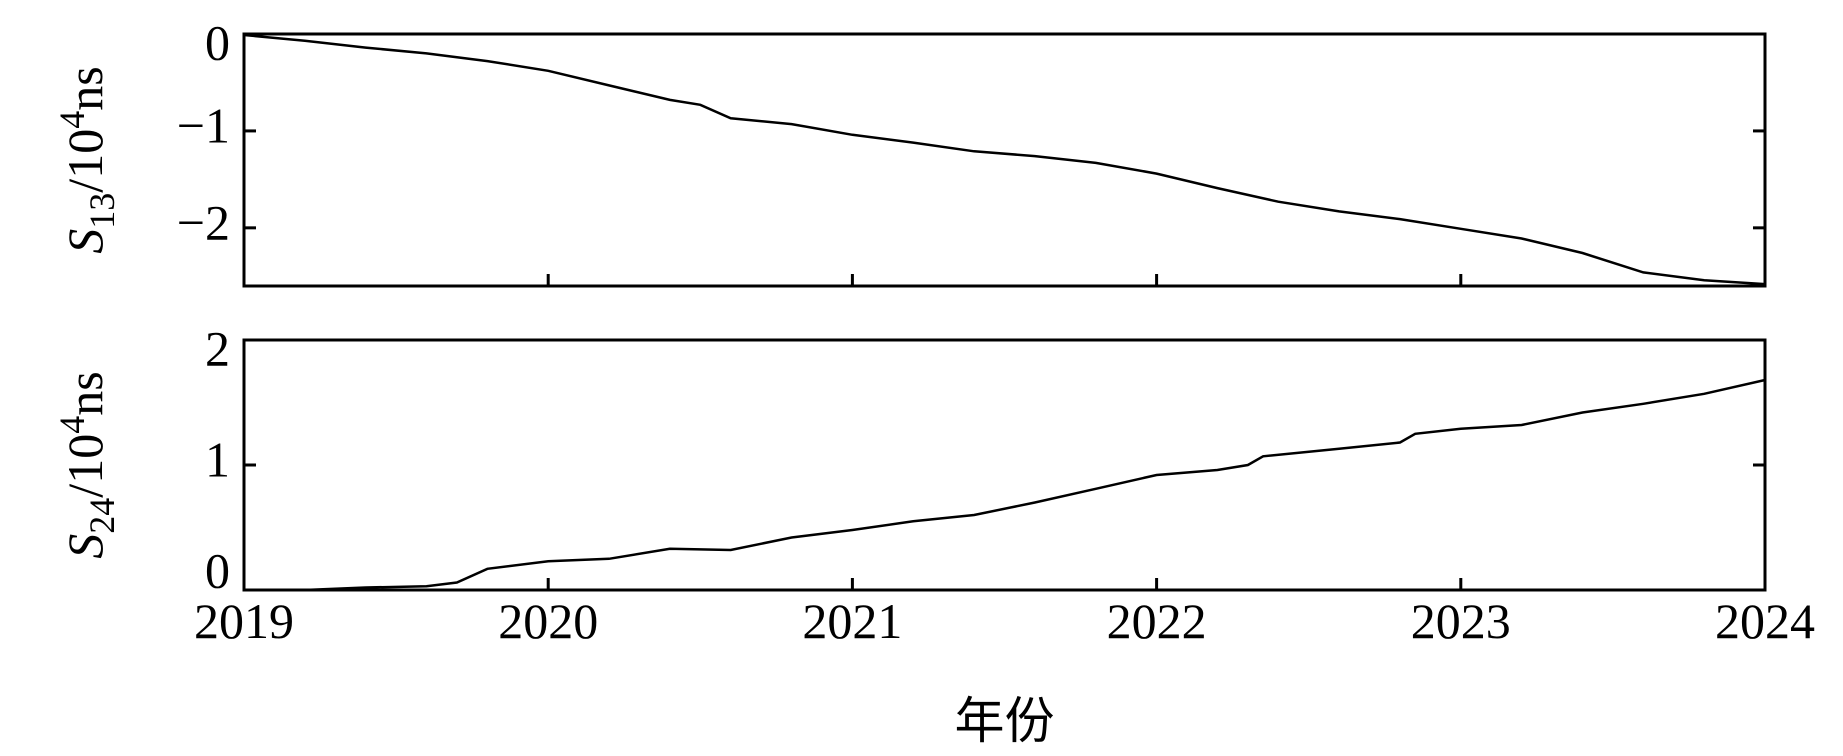 This screenshot has width=1843, height=756. What do you see at coordinates (203, 125) in the screenshot?
I see `y-tick-label: −1` at bounding box center [203, 125].